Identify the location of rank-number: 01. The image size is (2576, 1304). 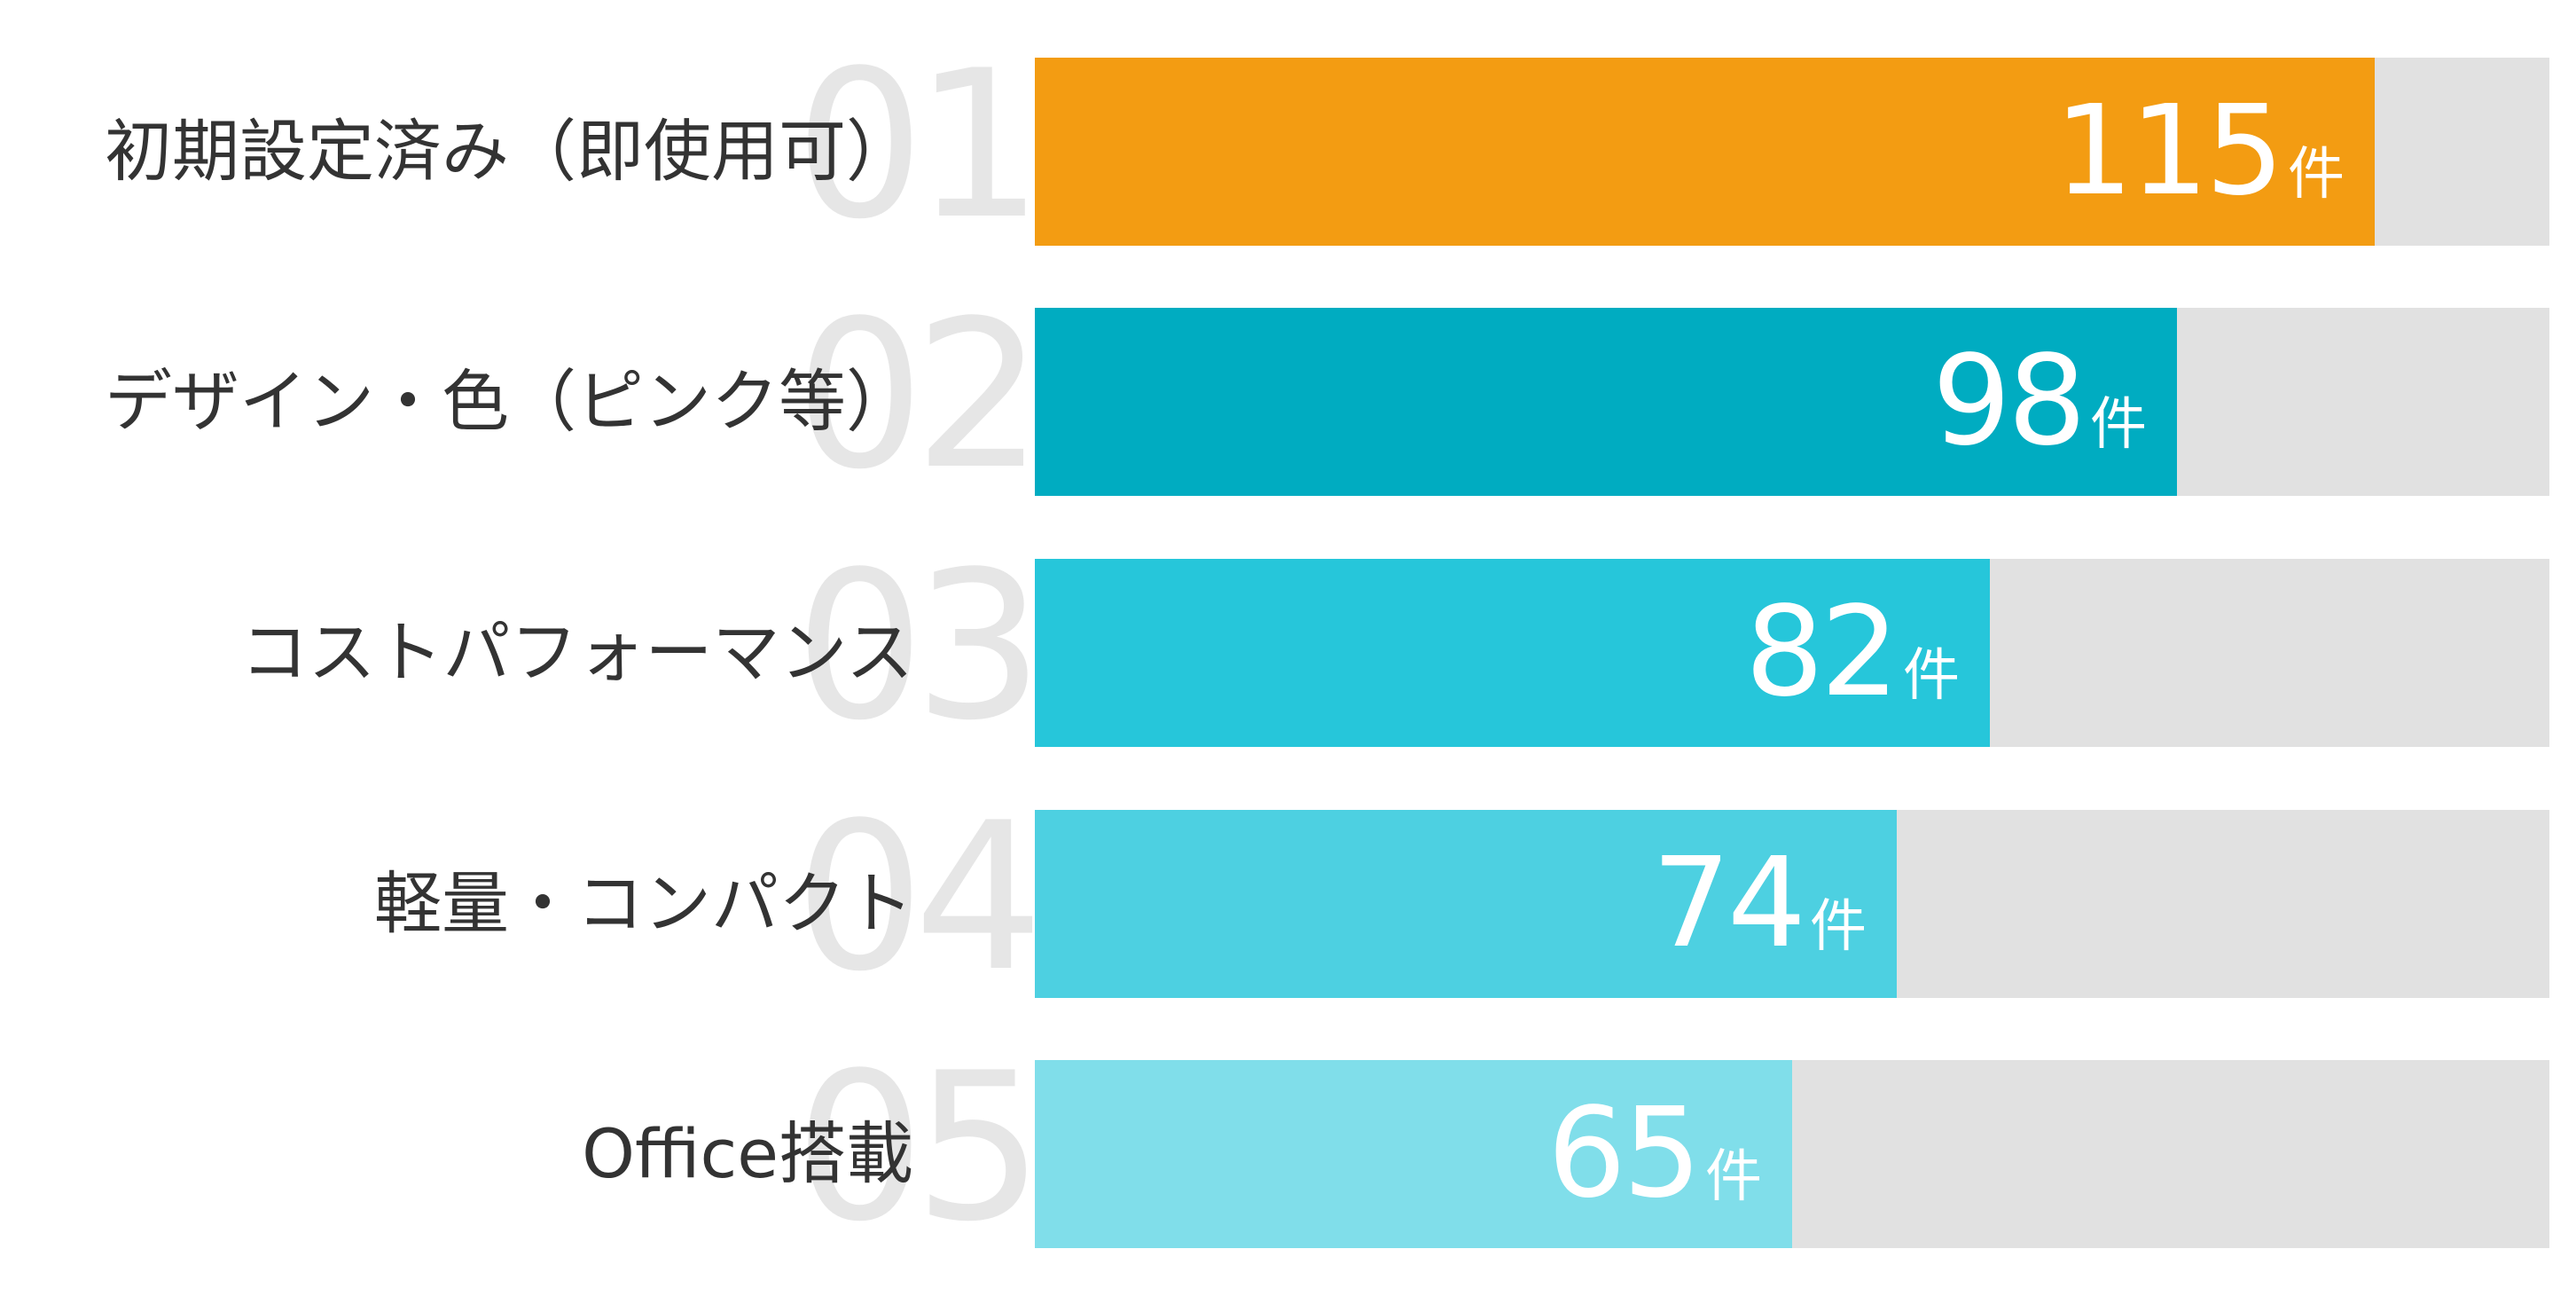
(920, 146).